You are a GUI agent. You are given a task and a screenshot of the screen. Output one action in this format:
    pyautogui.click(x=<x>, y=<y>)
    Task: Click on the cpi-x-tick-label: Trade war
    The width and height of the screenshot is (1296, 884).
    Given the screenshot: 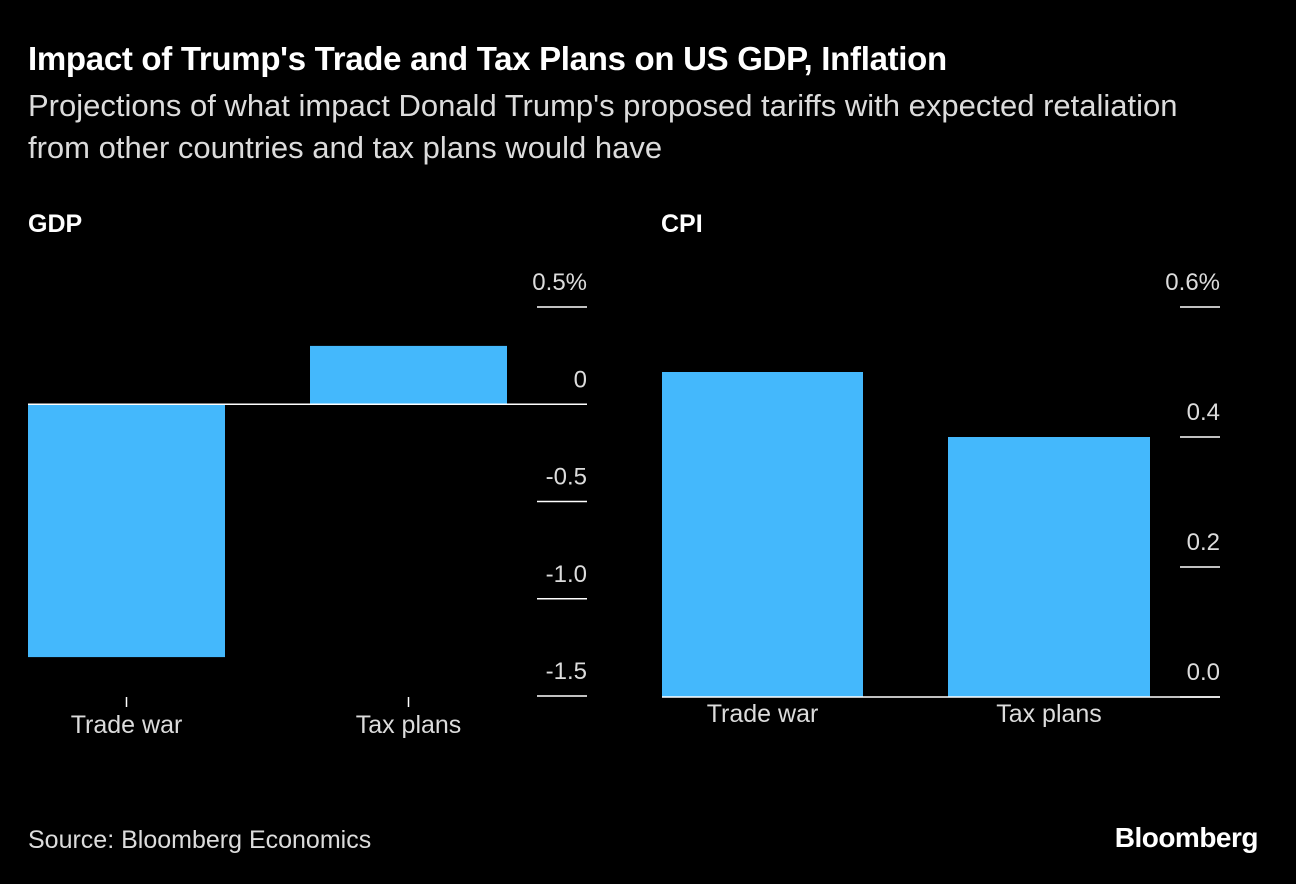 What is the action you would take?
    pyautogui.click(x=763, y=714)
    